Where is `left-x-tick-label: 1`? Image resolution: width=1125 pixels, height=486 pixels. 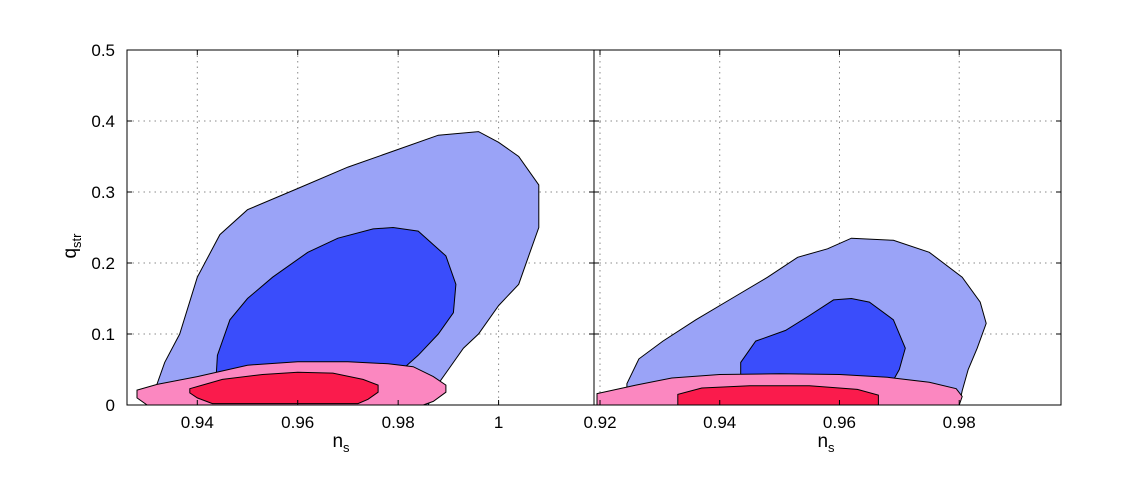
left-x-tick-label: 1 is located at coordinates (498, 422).